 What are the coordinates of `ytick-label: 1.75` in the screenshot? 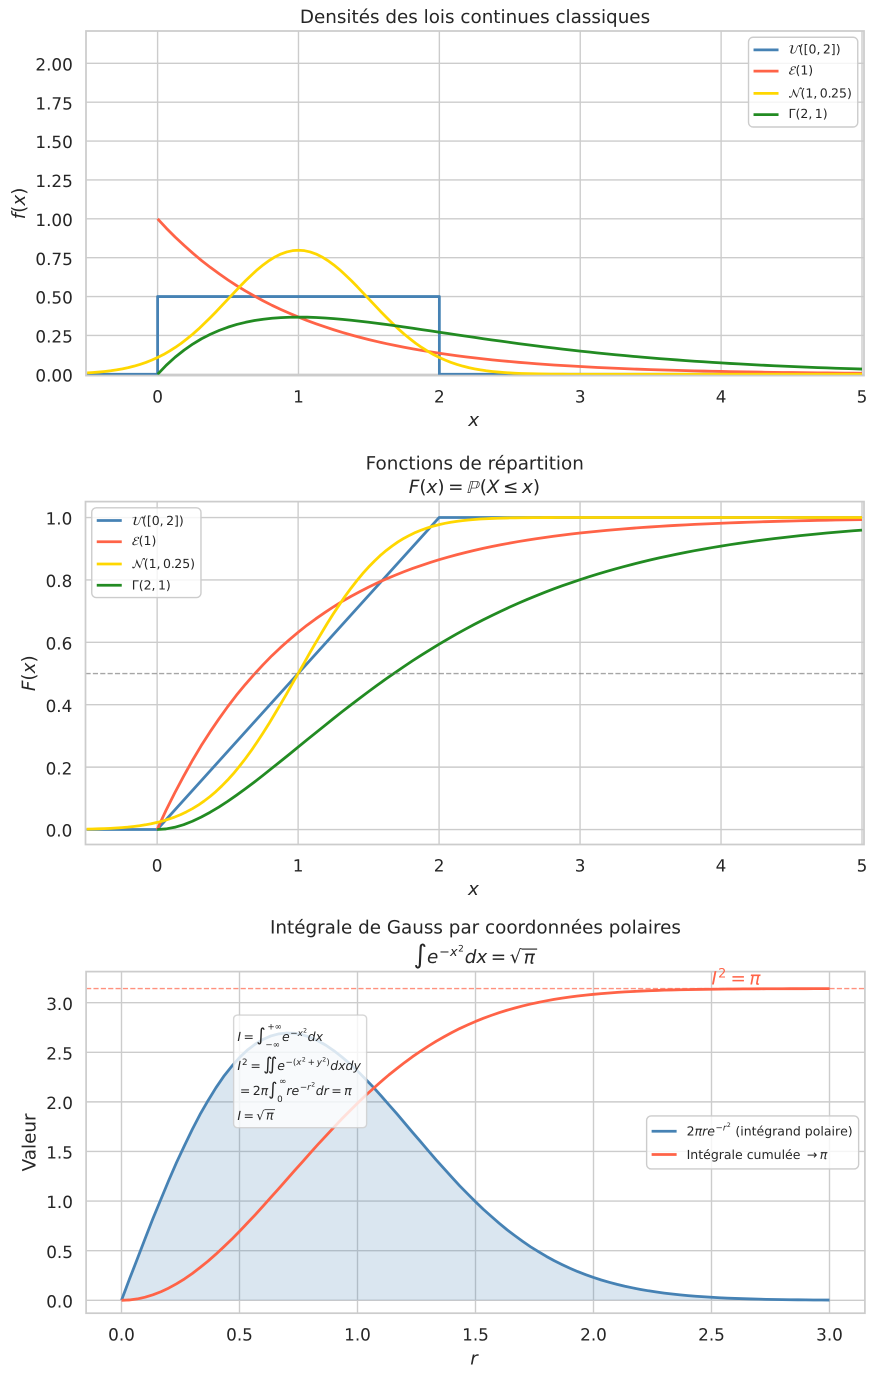 It's located at (53, 103).